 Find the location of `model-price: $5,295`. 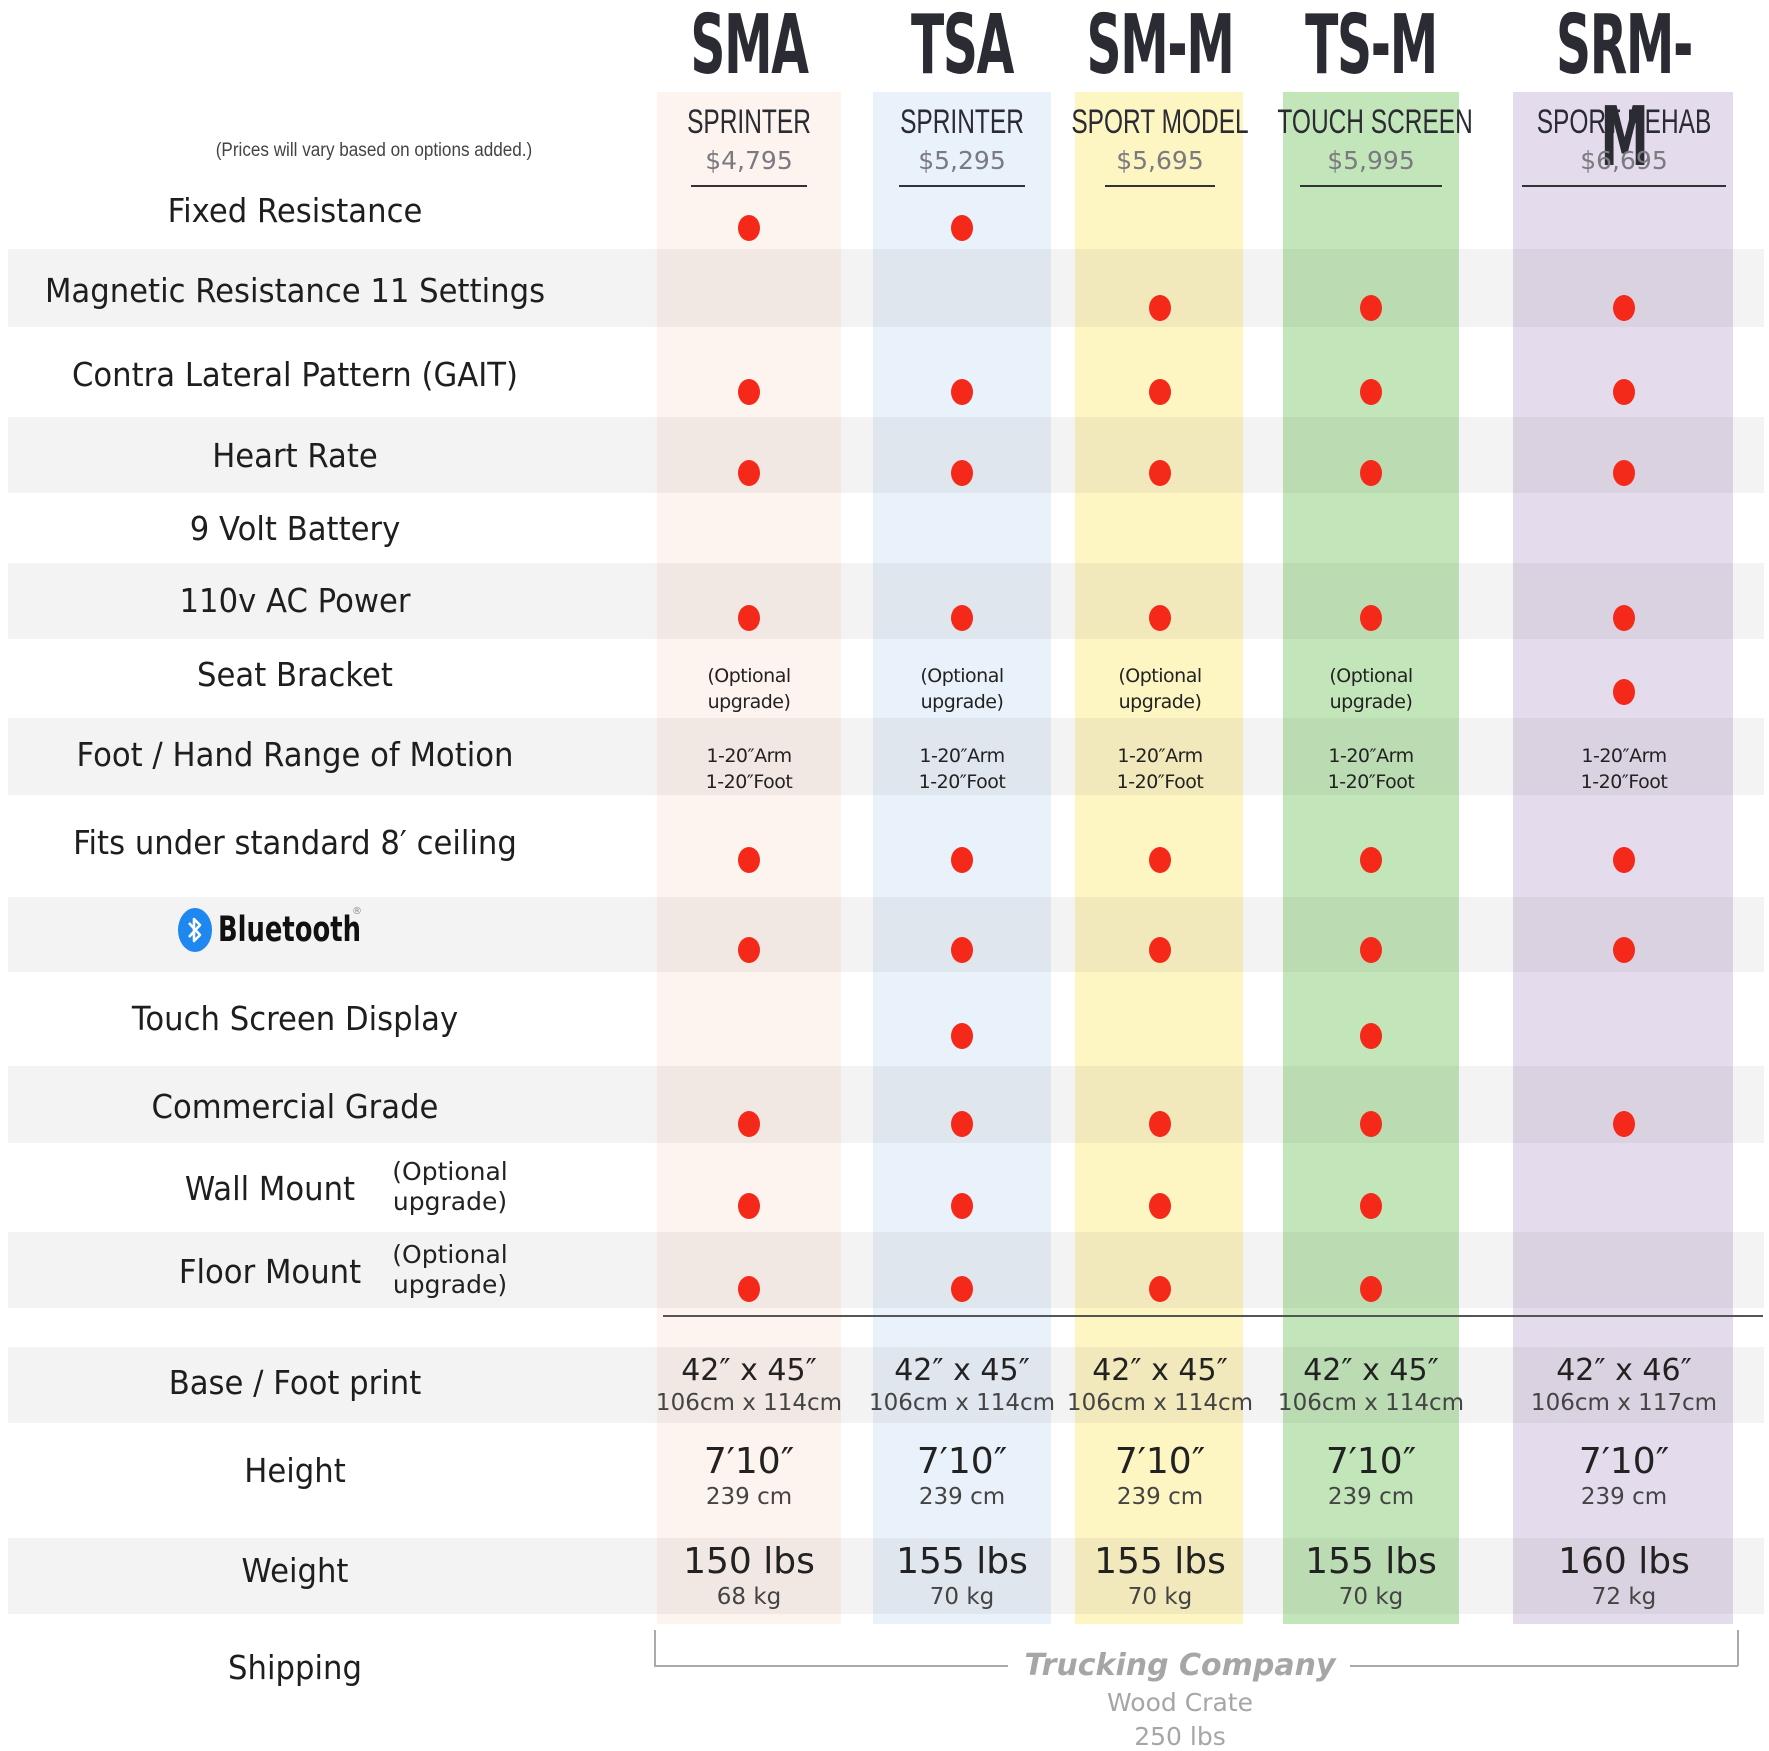

model-price: $5,295 is located at coordinates (962, 160).